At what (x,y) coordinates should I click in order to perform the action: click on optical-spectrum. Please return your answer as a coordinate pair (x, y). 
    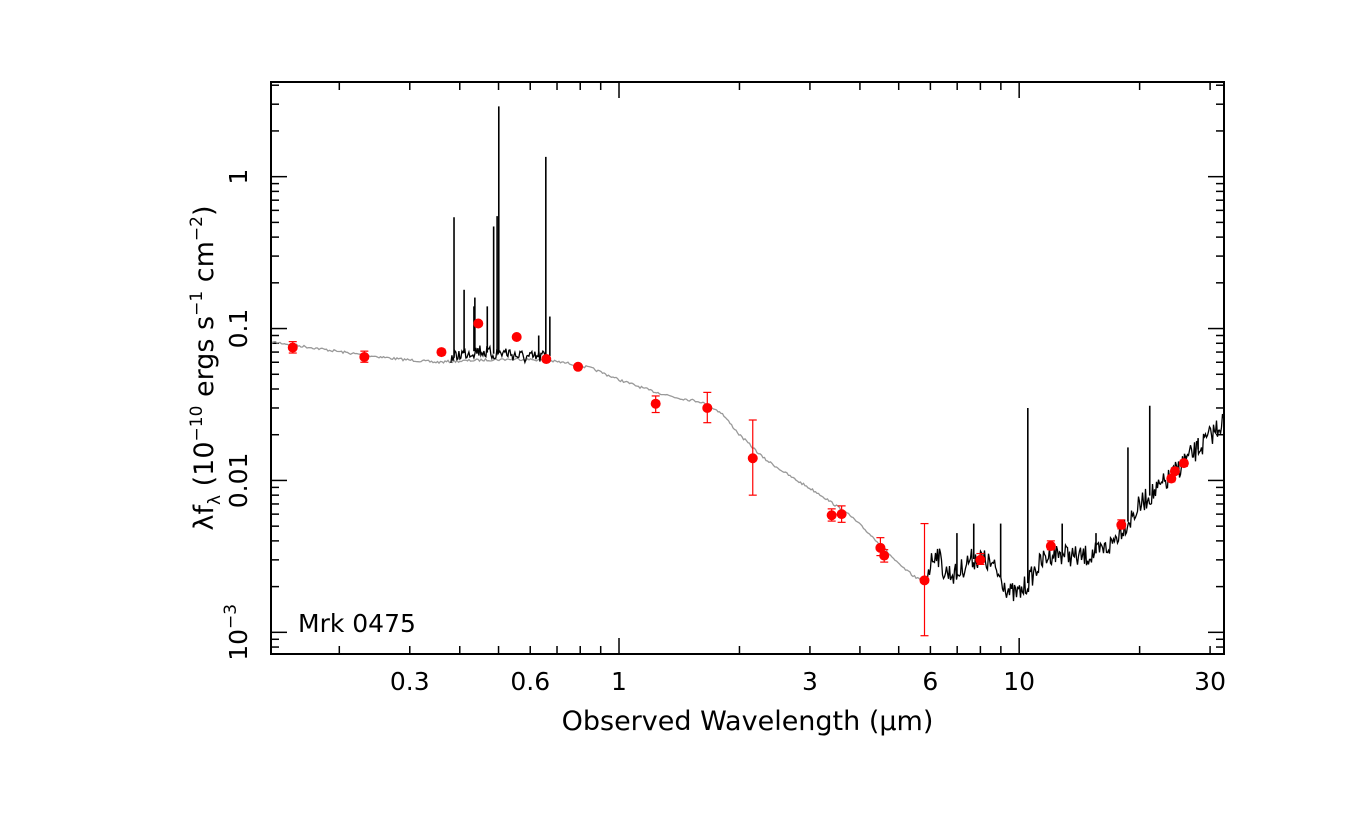
    Looking at the image, I should click on (498, 354).